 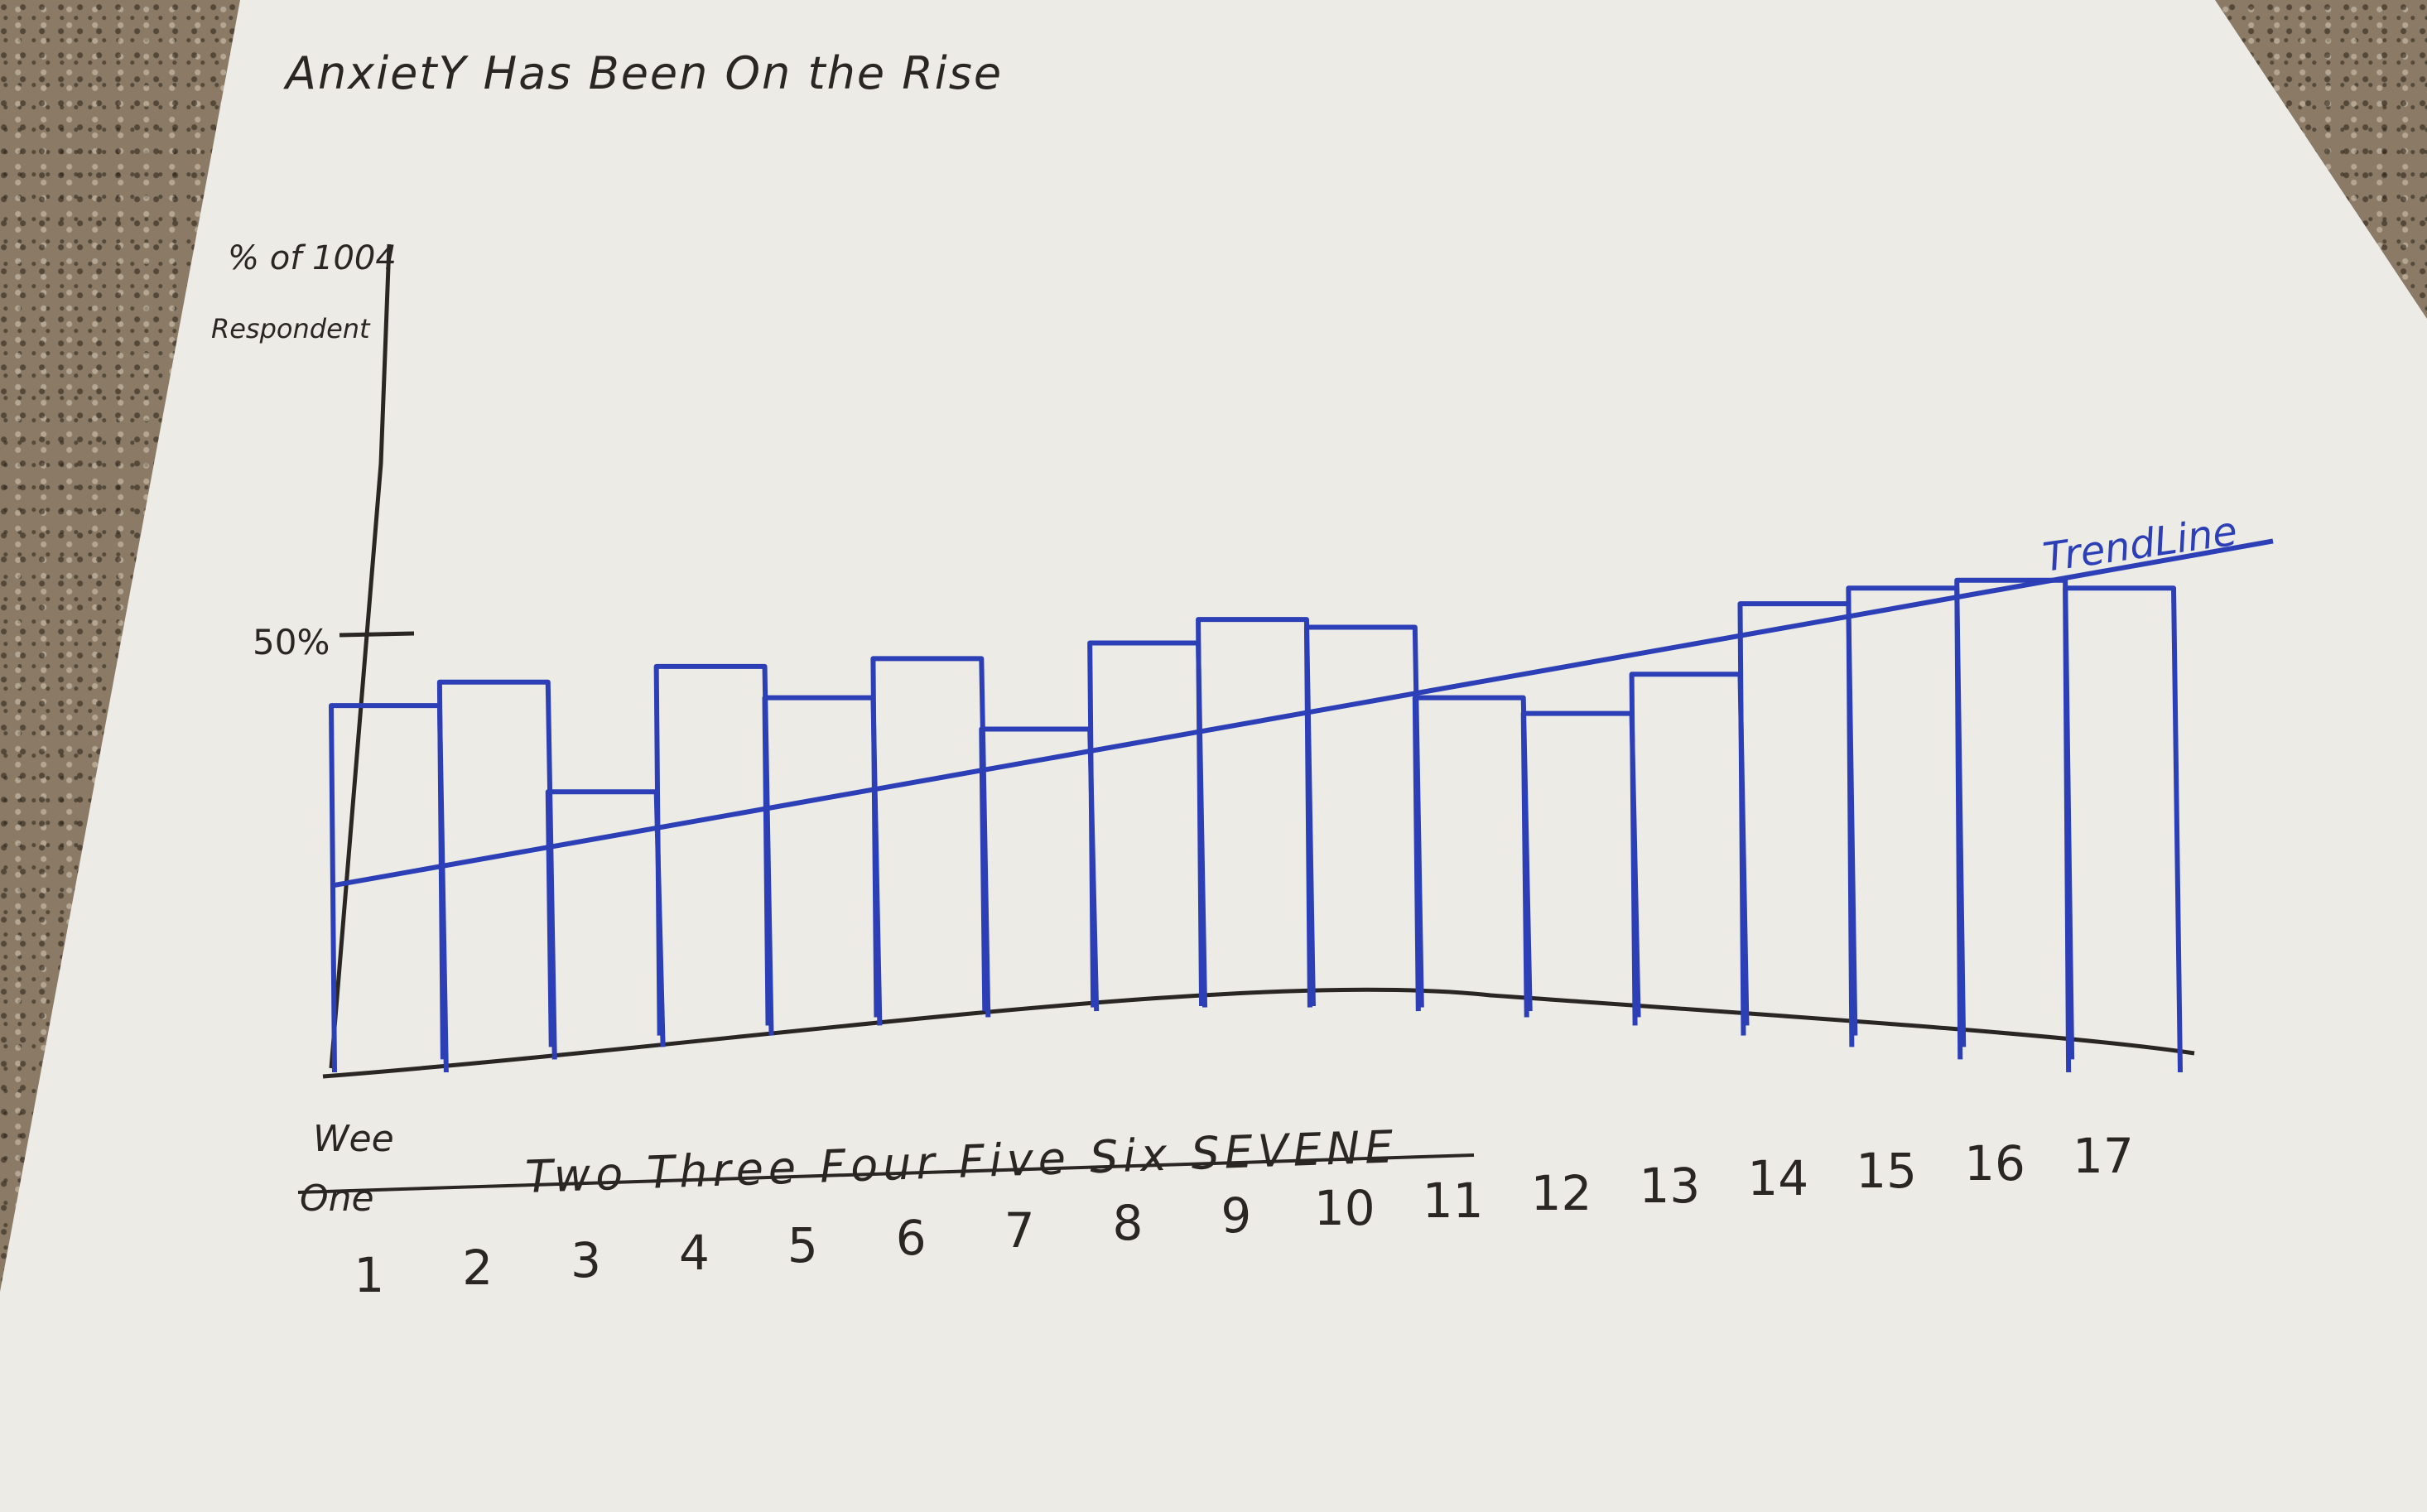 I want to click on x-tick-label-2: 2, so click(x=477, y=1268).